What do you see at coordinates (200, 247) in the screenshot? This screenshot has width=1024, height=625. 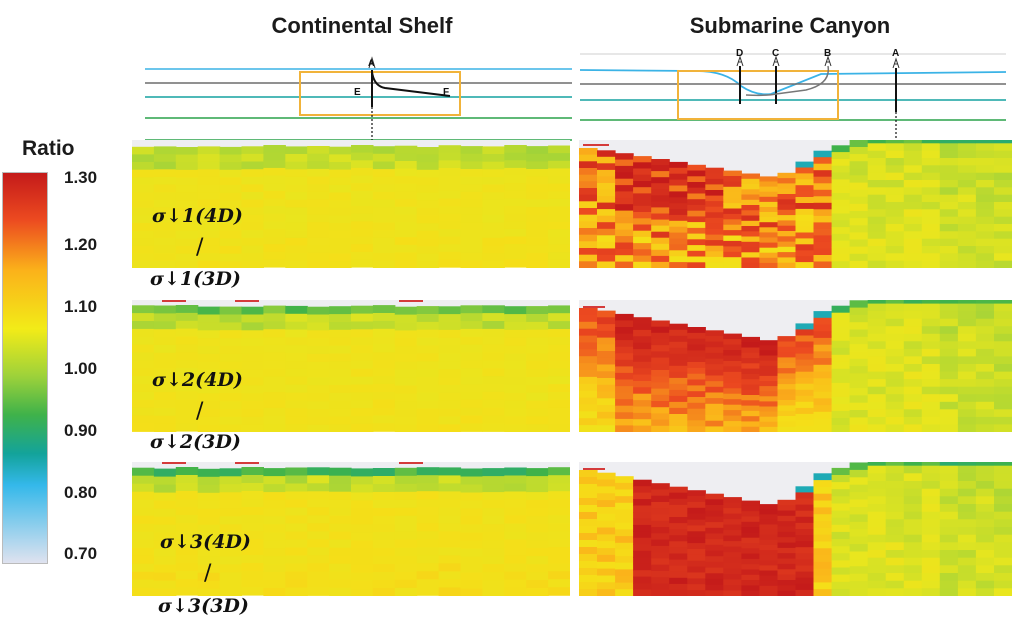 I see `row1-slash: /` at bounding box center [200, 247].